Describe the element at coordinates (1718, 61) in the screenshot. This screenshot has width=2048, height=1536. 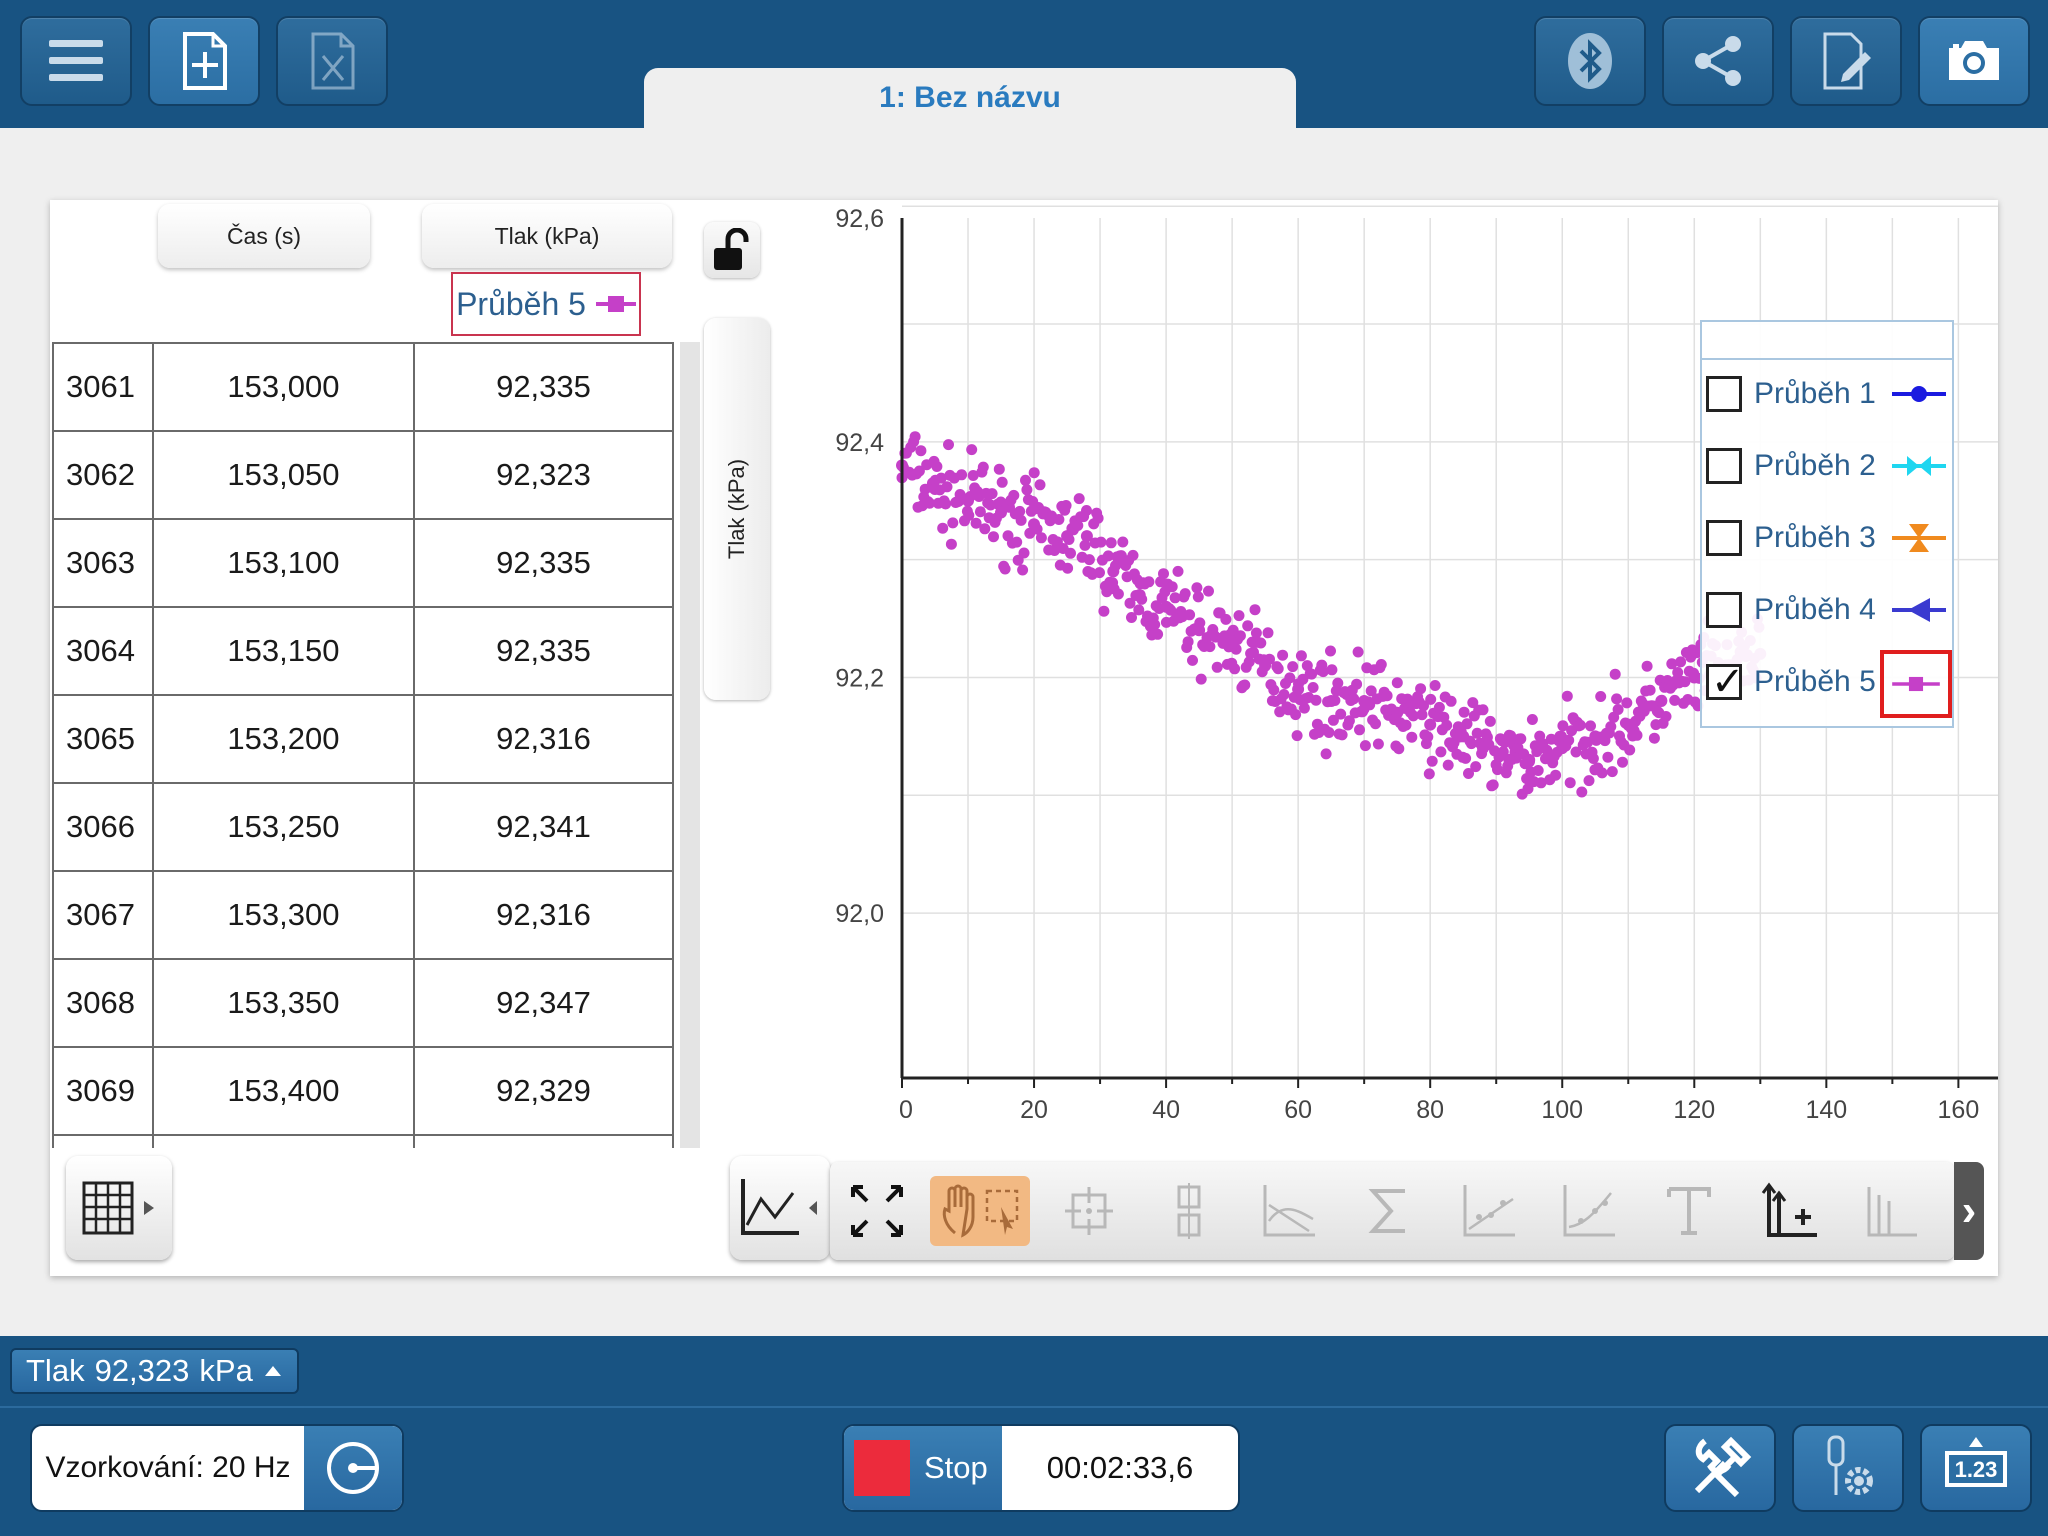
I see `share-button` at that location.